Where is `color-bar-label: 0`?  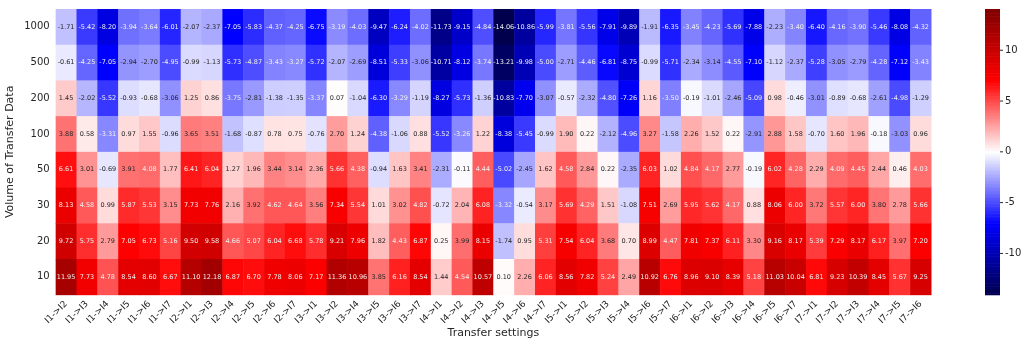
color-bar-label: 0 is located at coordinates (1008, 151).